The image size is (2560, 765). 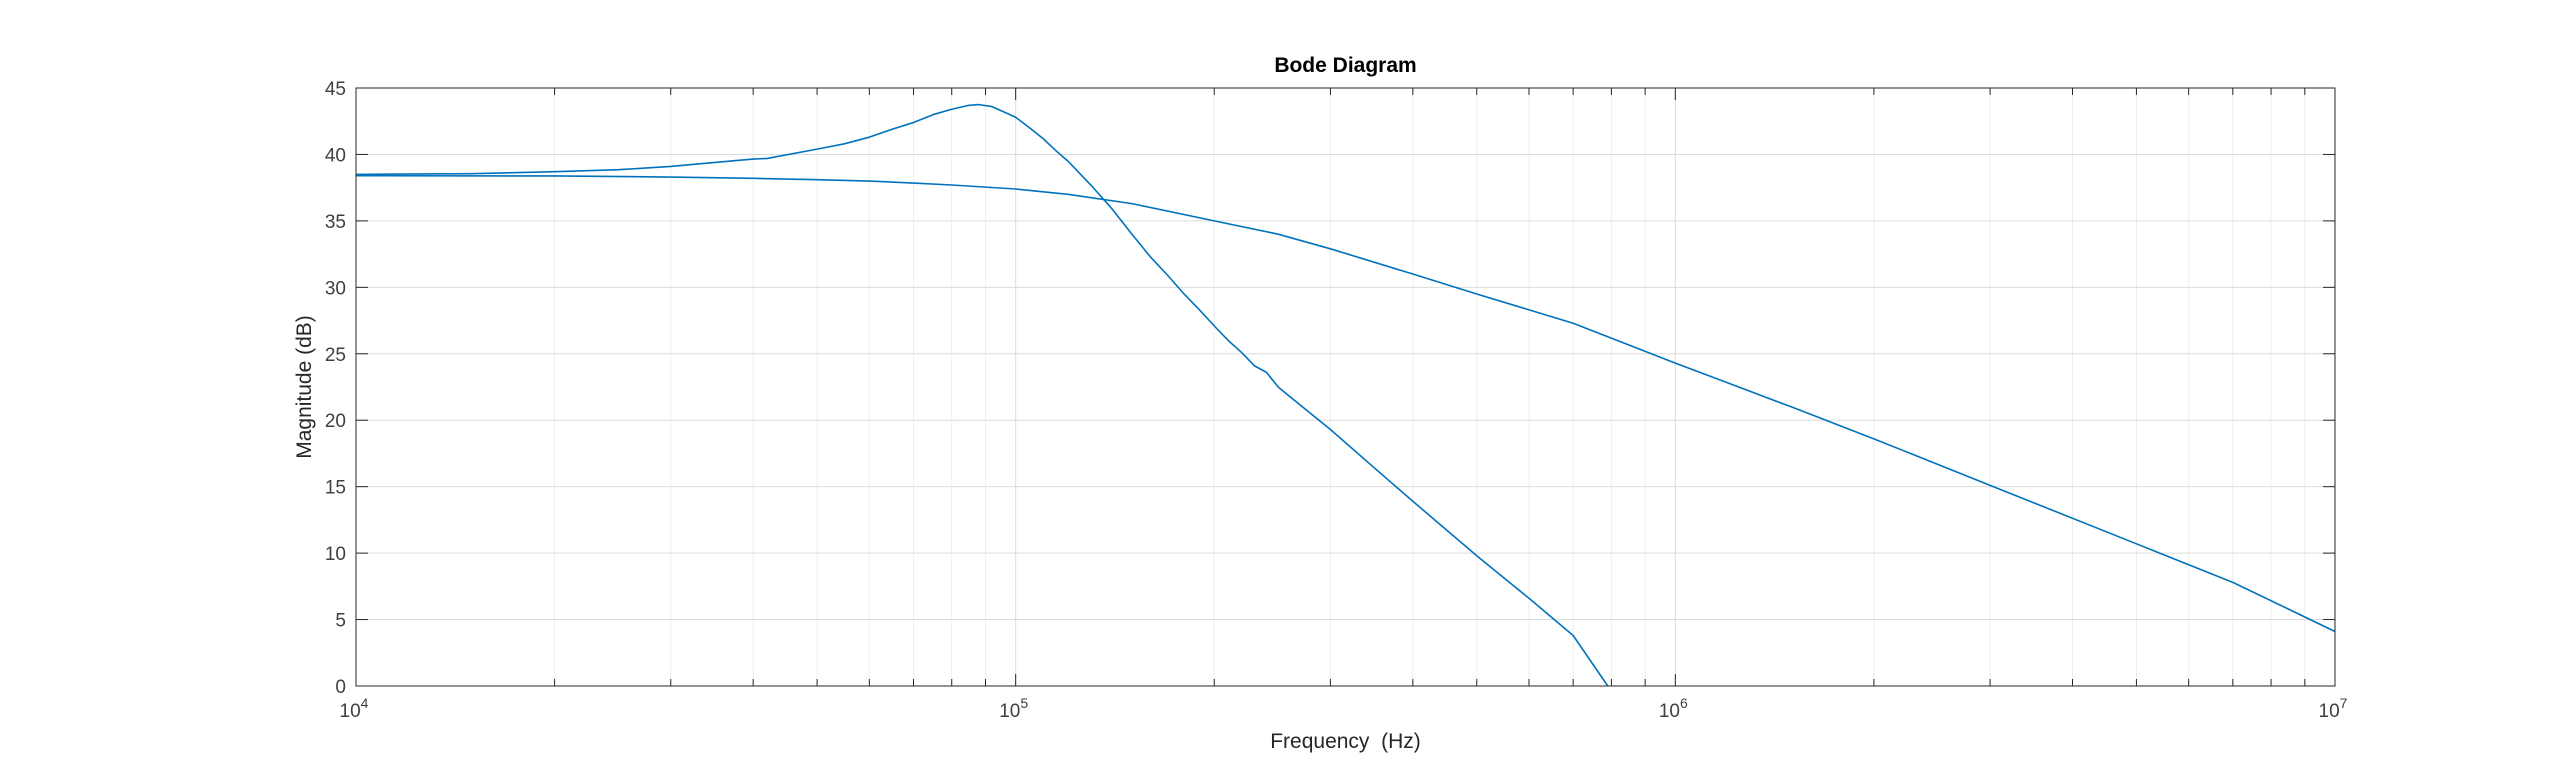 What do you see at coordinates (1013, 708) in the screenshot?
I see `x-tick-label: 10⁵` at bounding box center [1013, 708].